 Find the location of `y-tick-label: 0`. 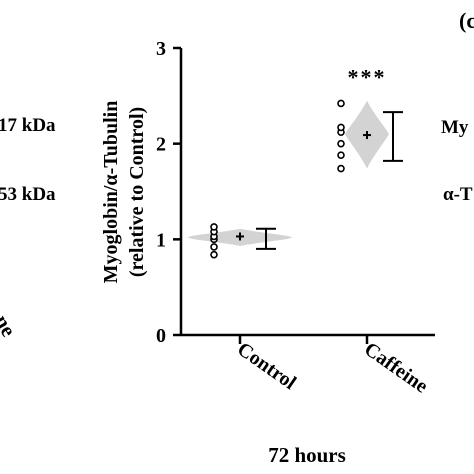

y-tick-label: 0 is located at coordinates (161, 336).